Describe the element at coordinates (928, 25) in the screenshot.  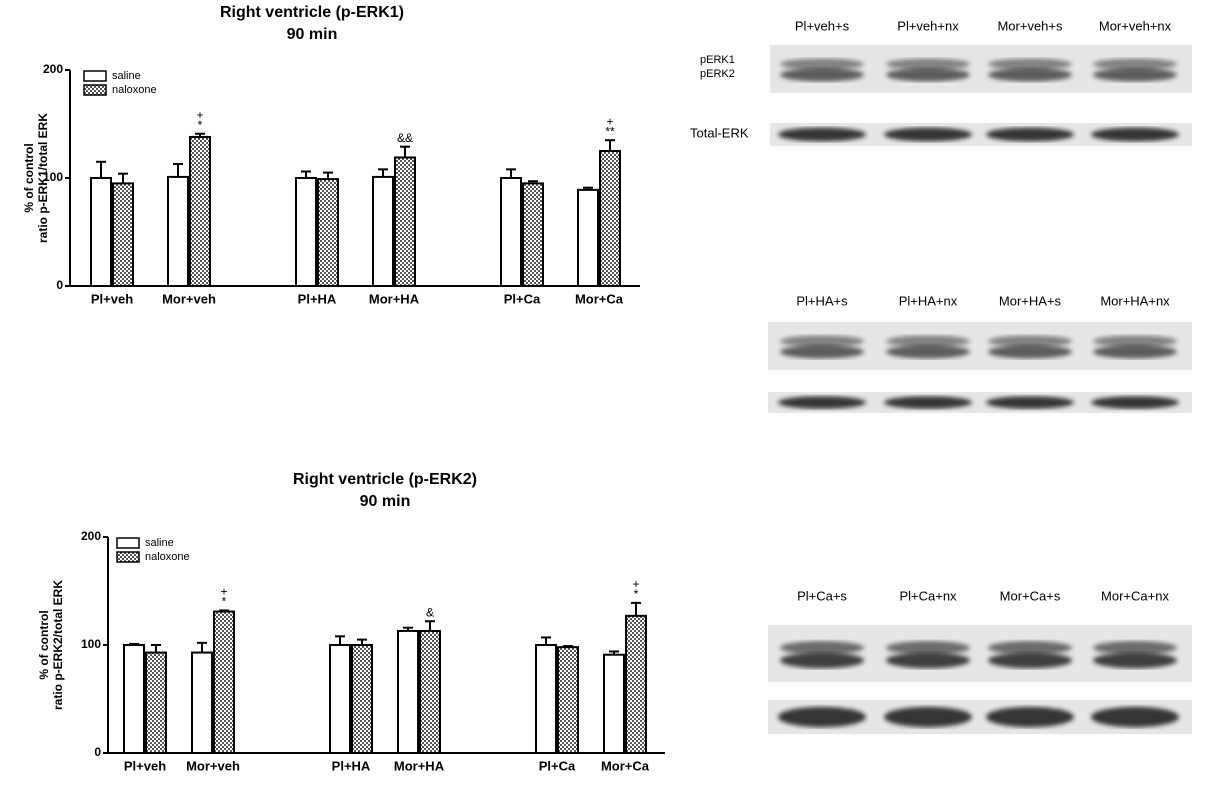
I see `lane-label: Pl+veh+nx` at that location.